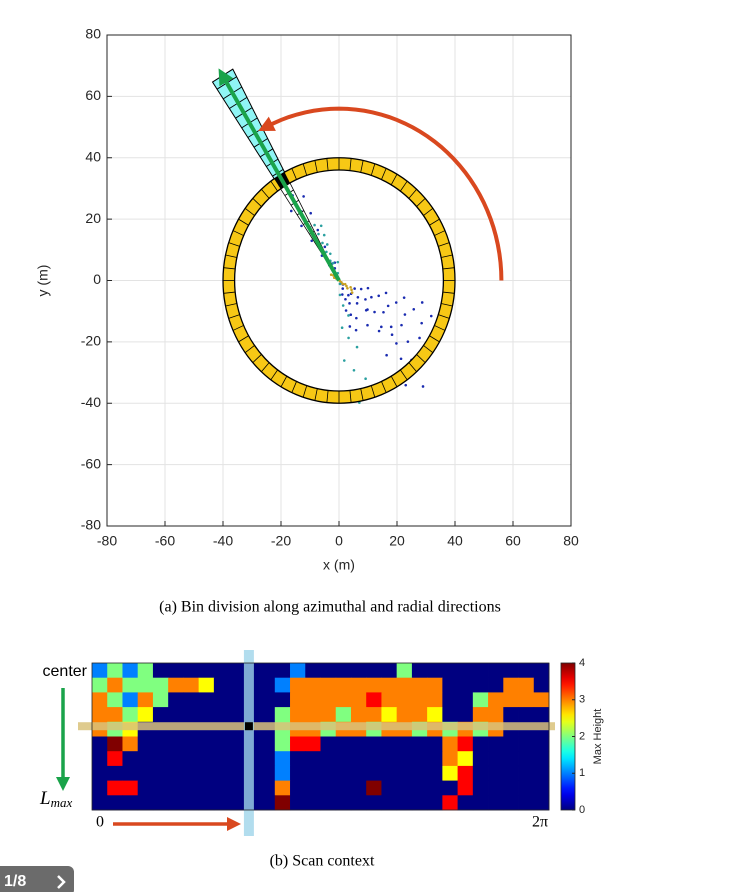 This screenshot has height=892, width=736. I want to click on y-tick-label: 60, so click(93, 95).